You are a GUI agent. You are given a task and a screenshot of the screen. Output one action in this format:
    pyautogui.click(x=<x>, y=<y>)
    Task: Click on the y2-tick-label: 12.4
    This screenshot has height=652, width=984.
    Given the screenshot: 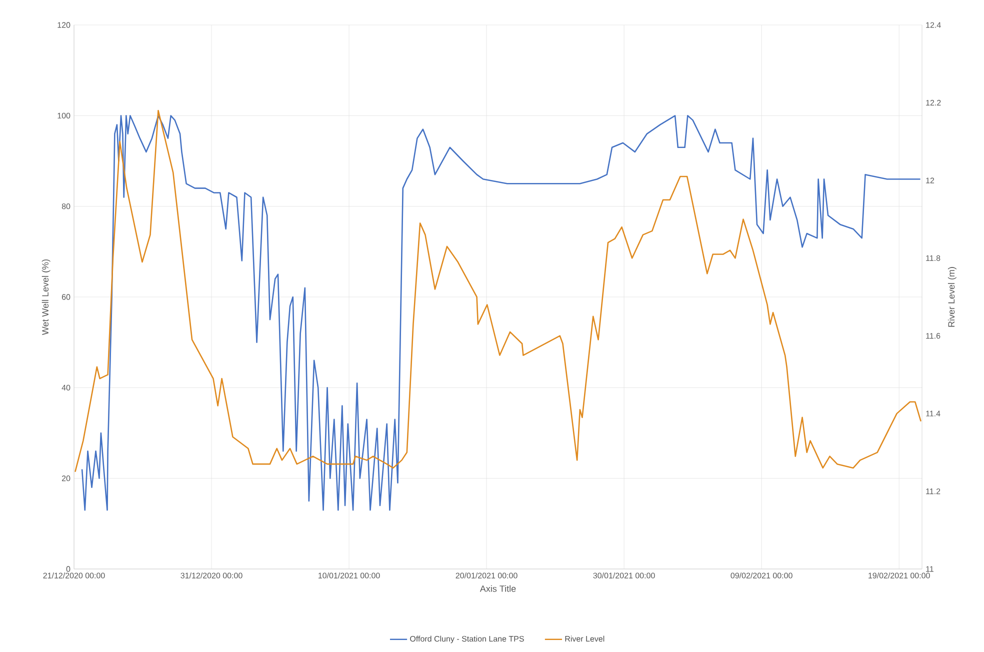 What is the action you would take?
    pyautogui.click(x=933, y=25)
    